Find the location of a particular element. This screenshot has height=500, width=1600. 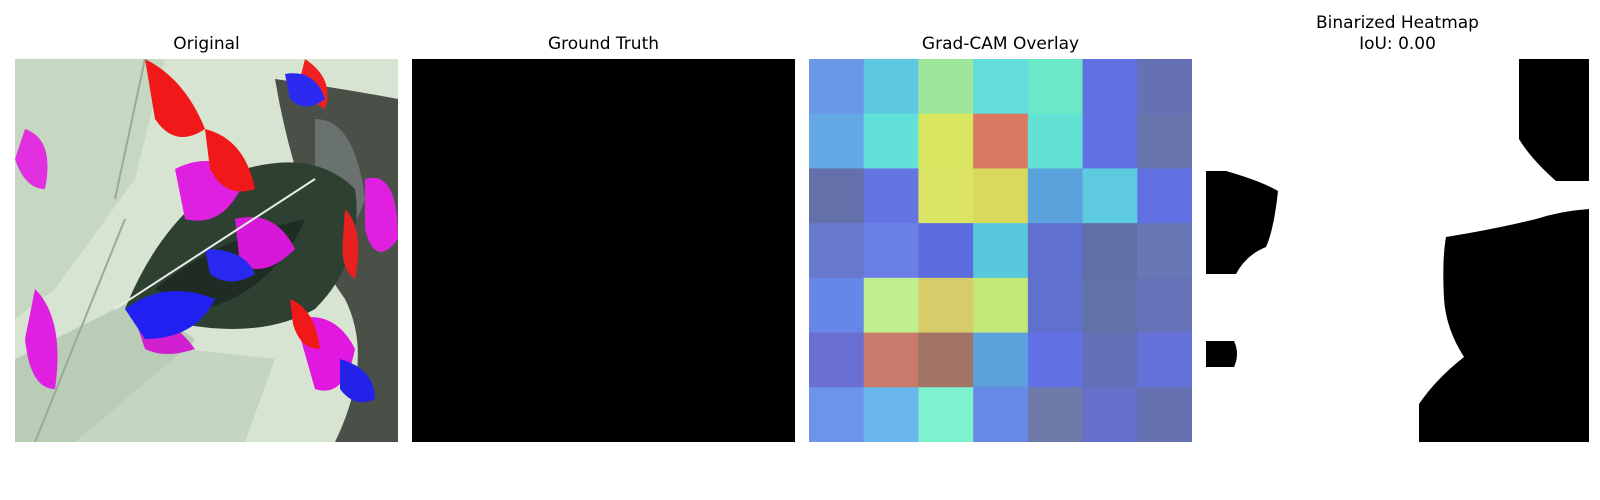

binarized-heatmap-title: Binarized Heatmap is located at coordinates (1397, 23).